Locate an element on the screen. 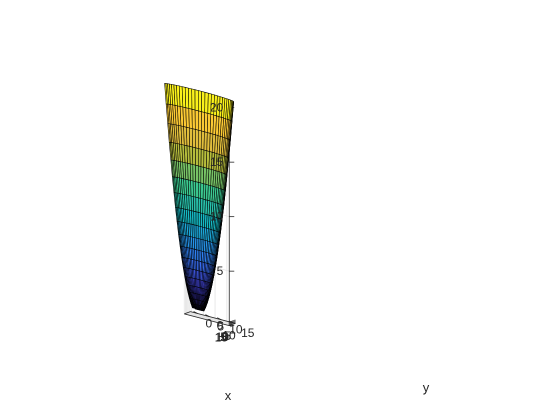  x-tick-label: 0 is located at coordinates (224, 336).